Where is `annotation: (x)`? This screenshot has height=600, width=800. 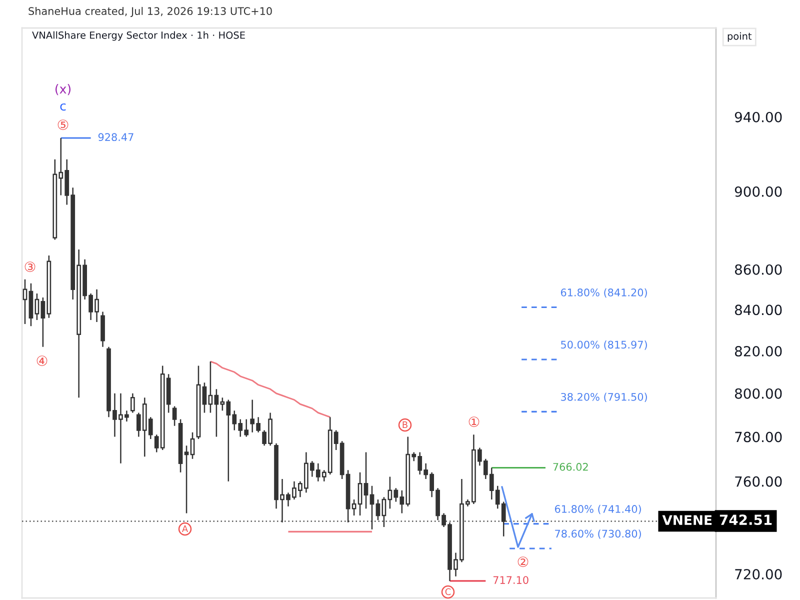 annotation: (x) is located at coordinates (63, 90).